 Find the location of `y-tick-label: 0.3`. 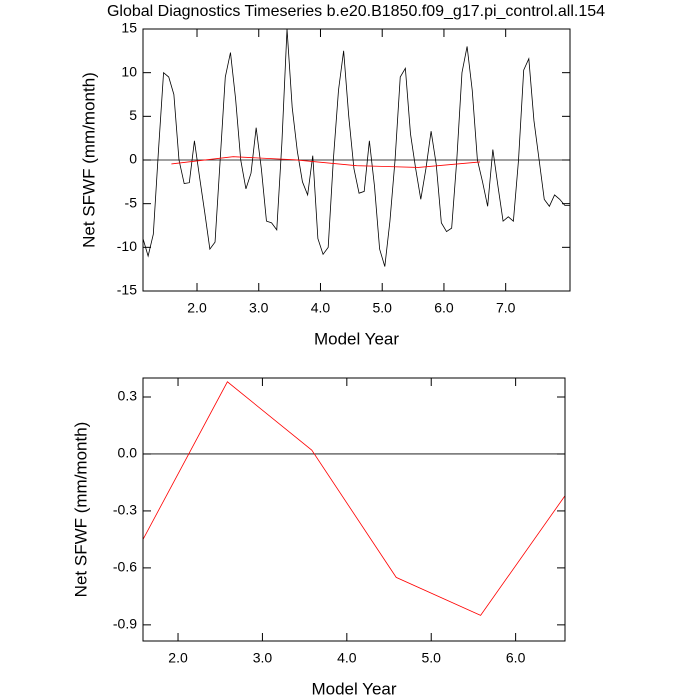

y-tick-label: 0.3 is located at coordinates (128, 396).